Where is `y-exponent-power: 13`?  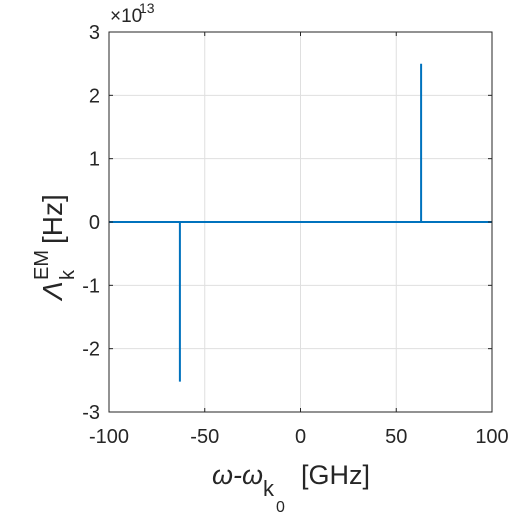 y-exponent-power: 13 is located at coordinates (147, 8).